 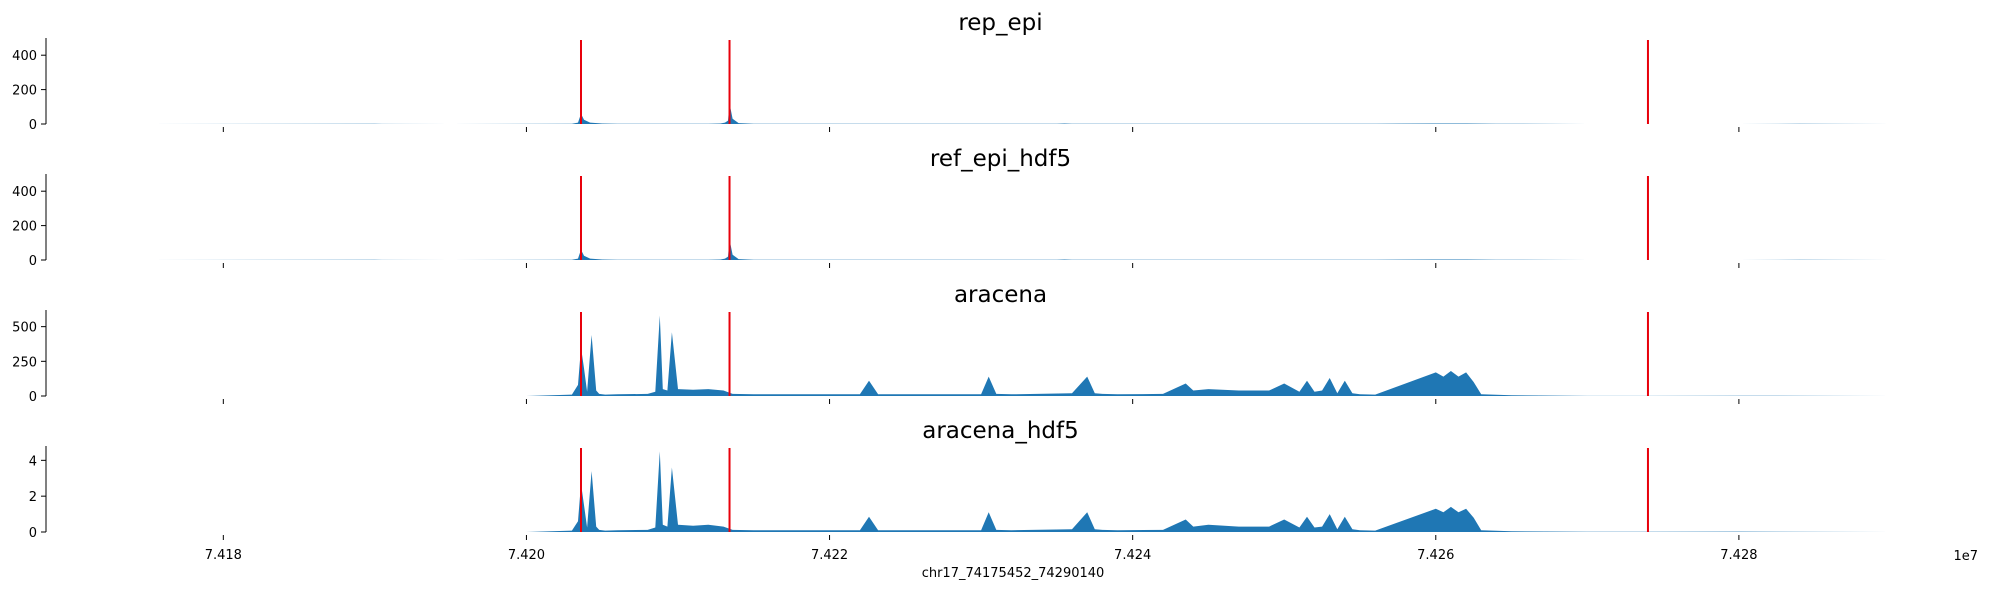 I want to click on y-tick-label: 500, so click(x=24, y=328).